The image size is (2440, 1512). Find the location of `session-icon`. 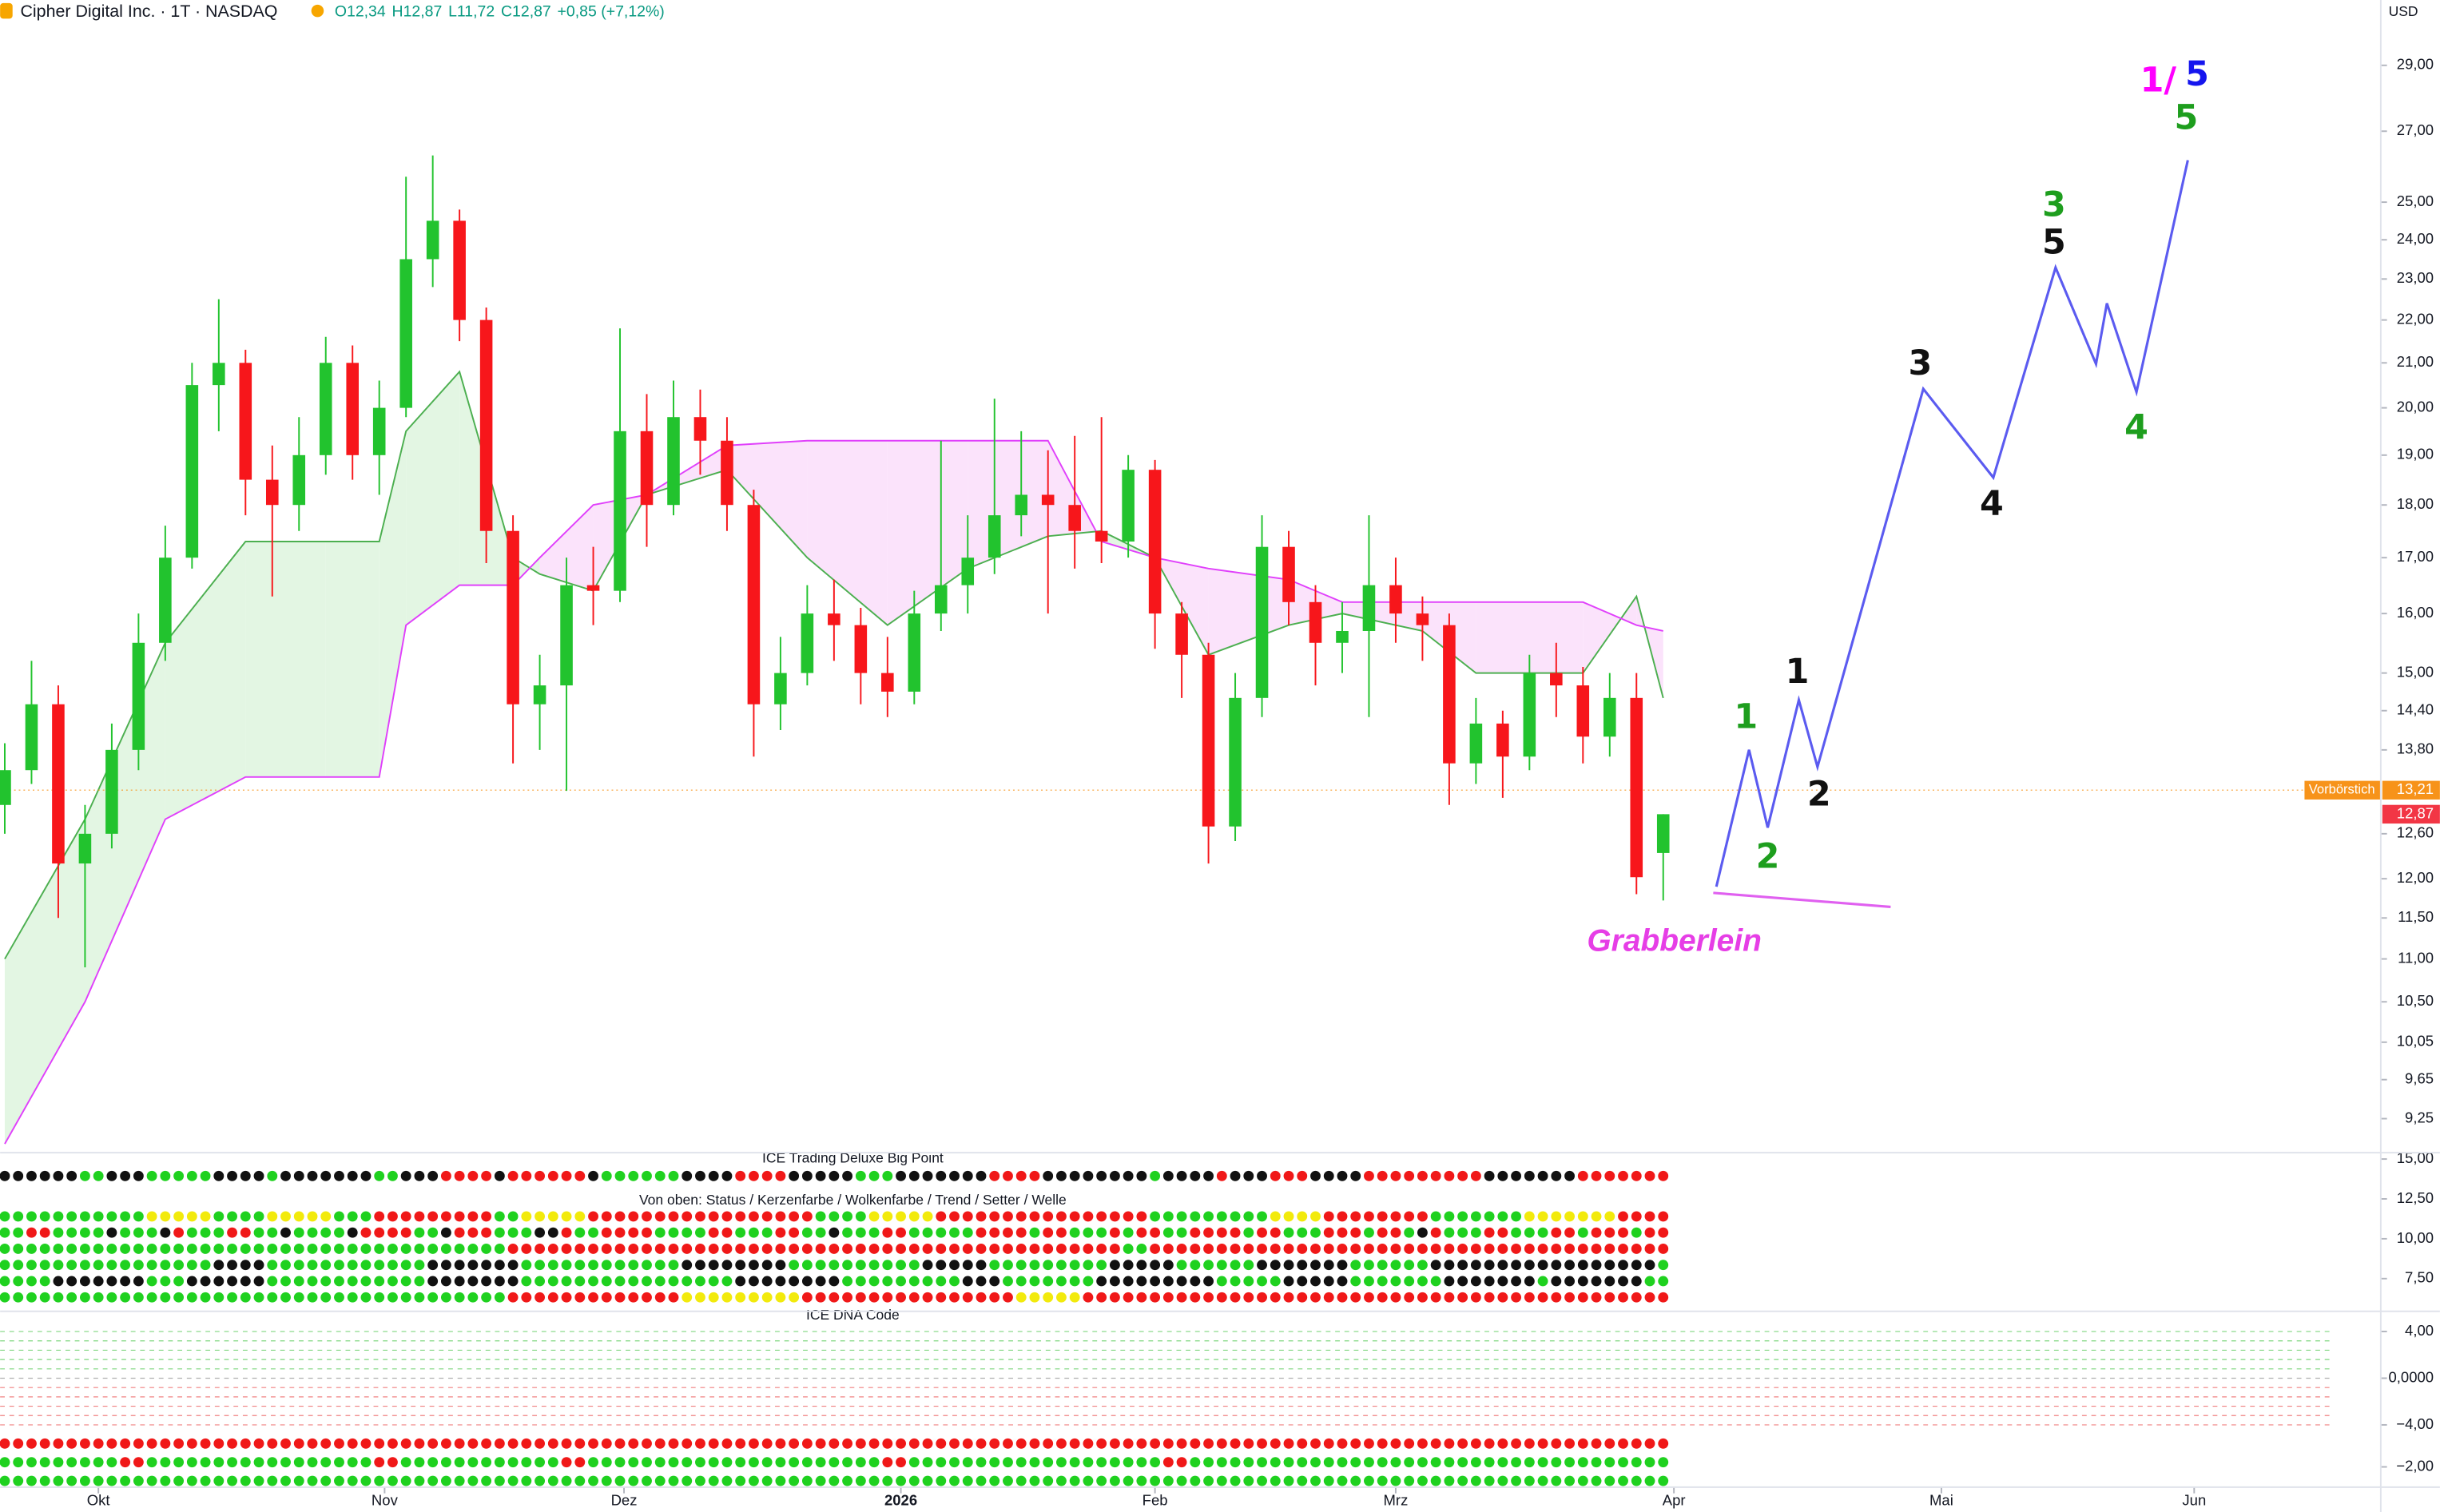

session-icon is located at coordinates (317, 11).